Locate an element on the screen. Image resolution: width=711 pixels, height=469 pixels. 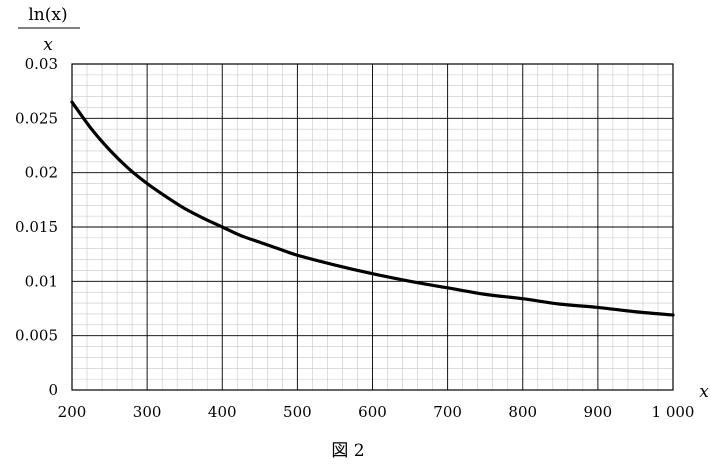
y-tick-label: 0.02 is located at coordinates (41, 173).